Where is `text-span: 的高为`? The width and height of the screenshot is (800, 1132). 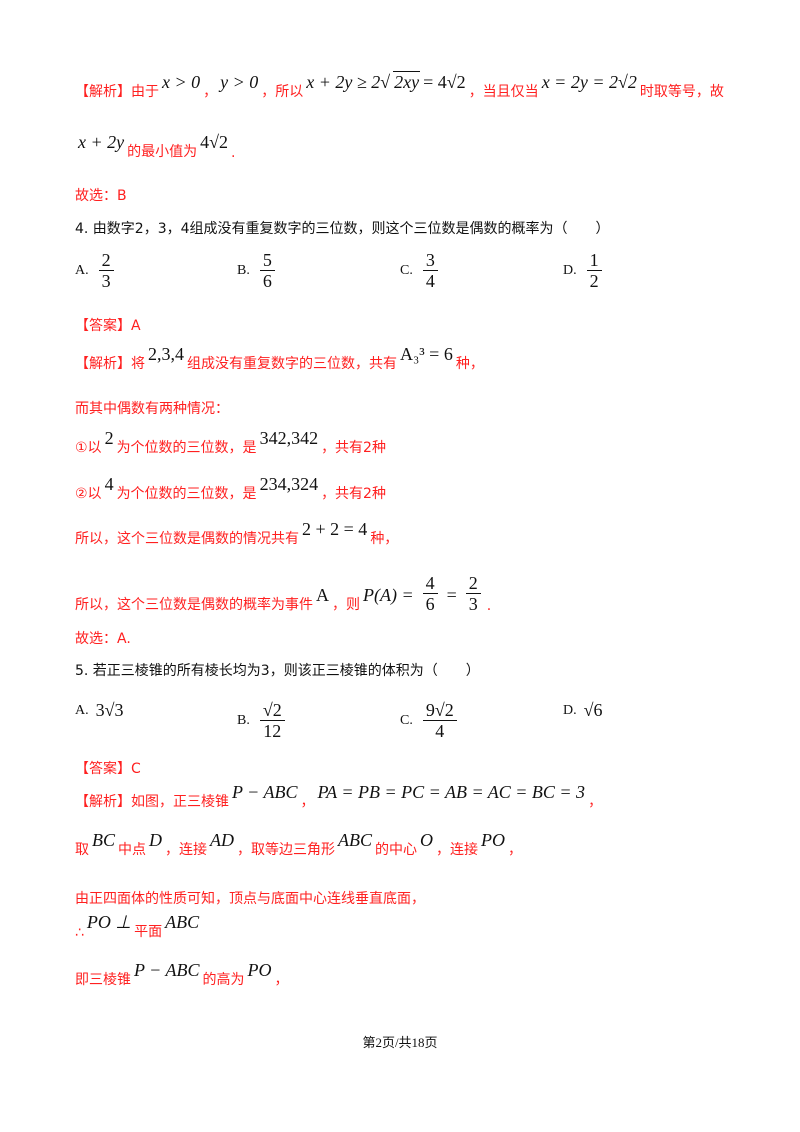 text-span: 的高为 is located at coordinates (223, 980).